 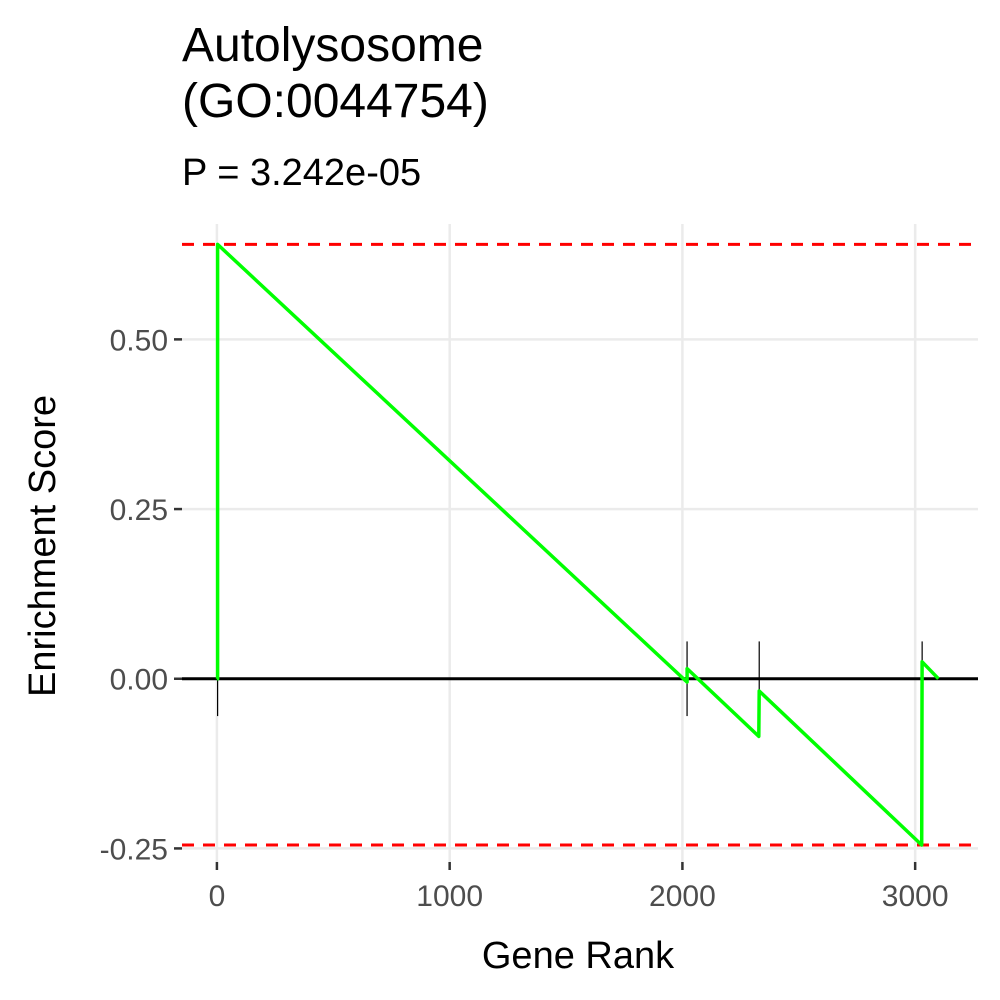 What do you see at coordinates (333, 45) in the screenshot?
I see `title-line-1: Autolysosome` at bounding box center [333, 45].